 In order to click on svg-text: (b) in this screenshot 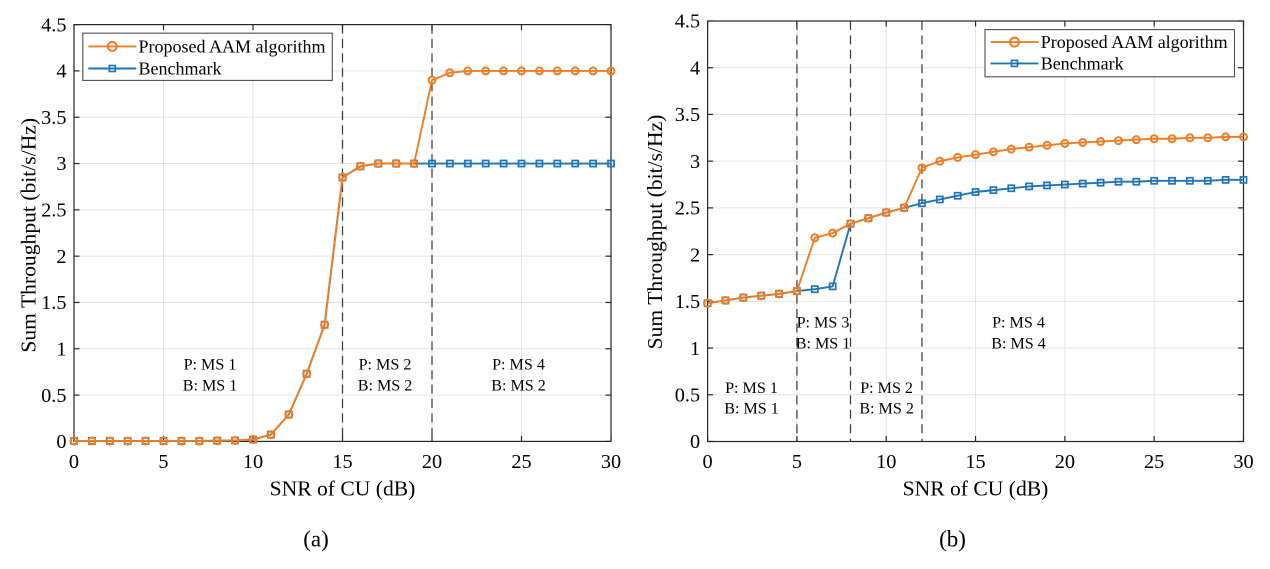, I will do `click(952, 539)`.